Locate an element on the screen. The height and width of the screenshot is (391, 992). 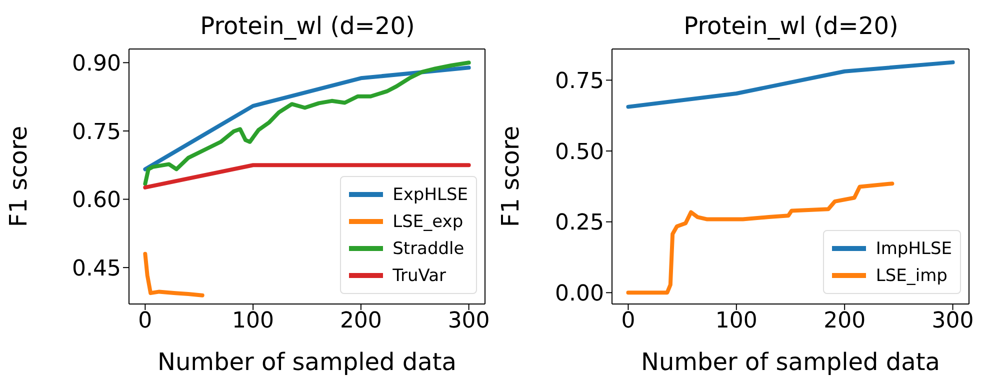
legend-label: ImpHLSE is located at coordinates (914, 248).